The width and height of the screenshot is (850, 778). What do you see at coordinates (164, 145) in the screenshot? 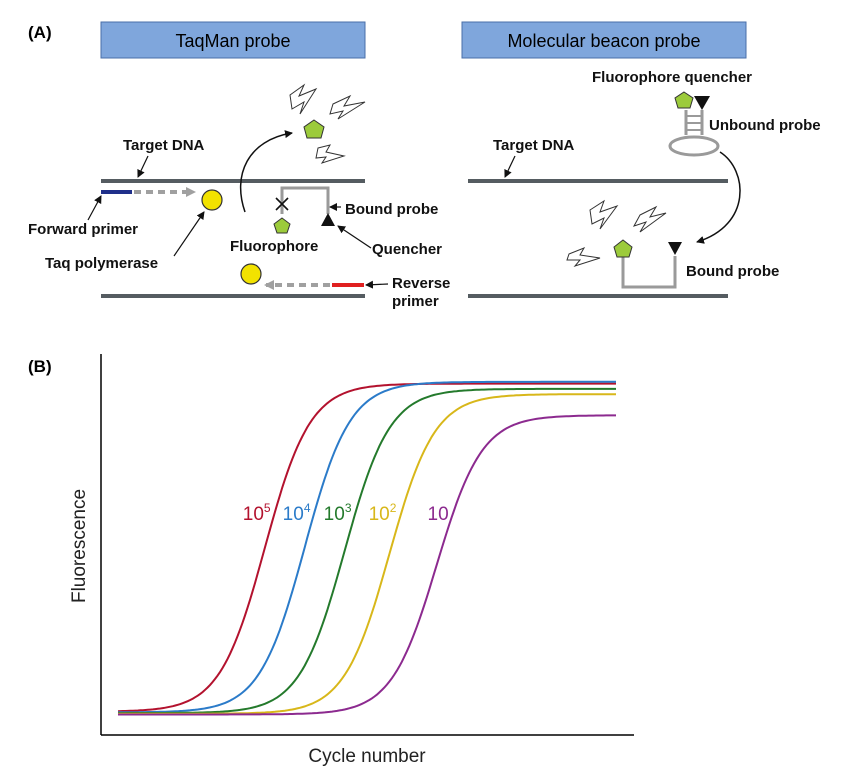
I see `taqman-target-dna-label: Target DNA` at bounding box center [164, 145].